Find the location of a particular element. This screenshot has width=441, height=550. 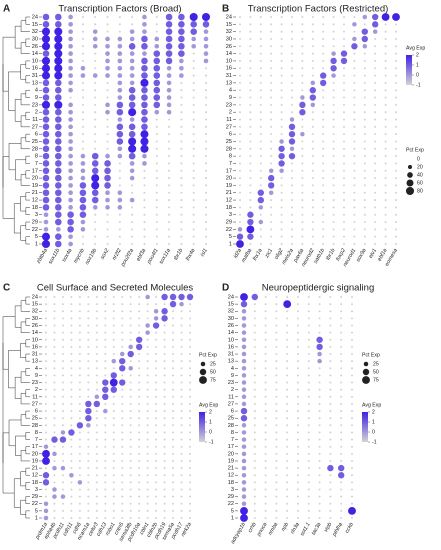

row-label: 23 is located at coordinates (35, 383).